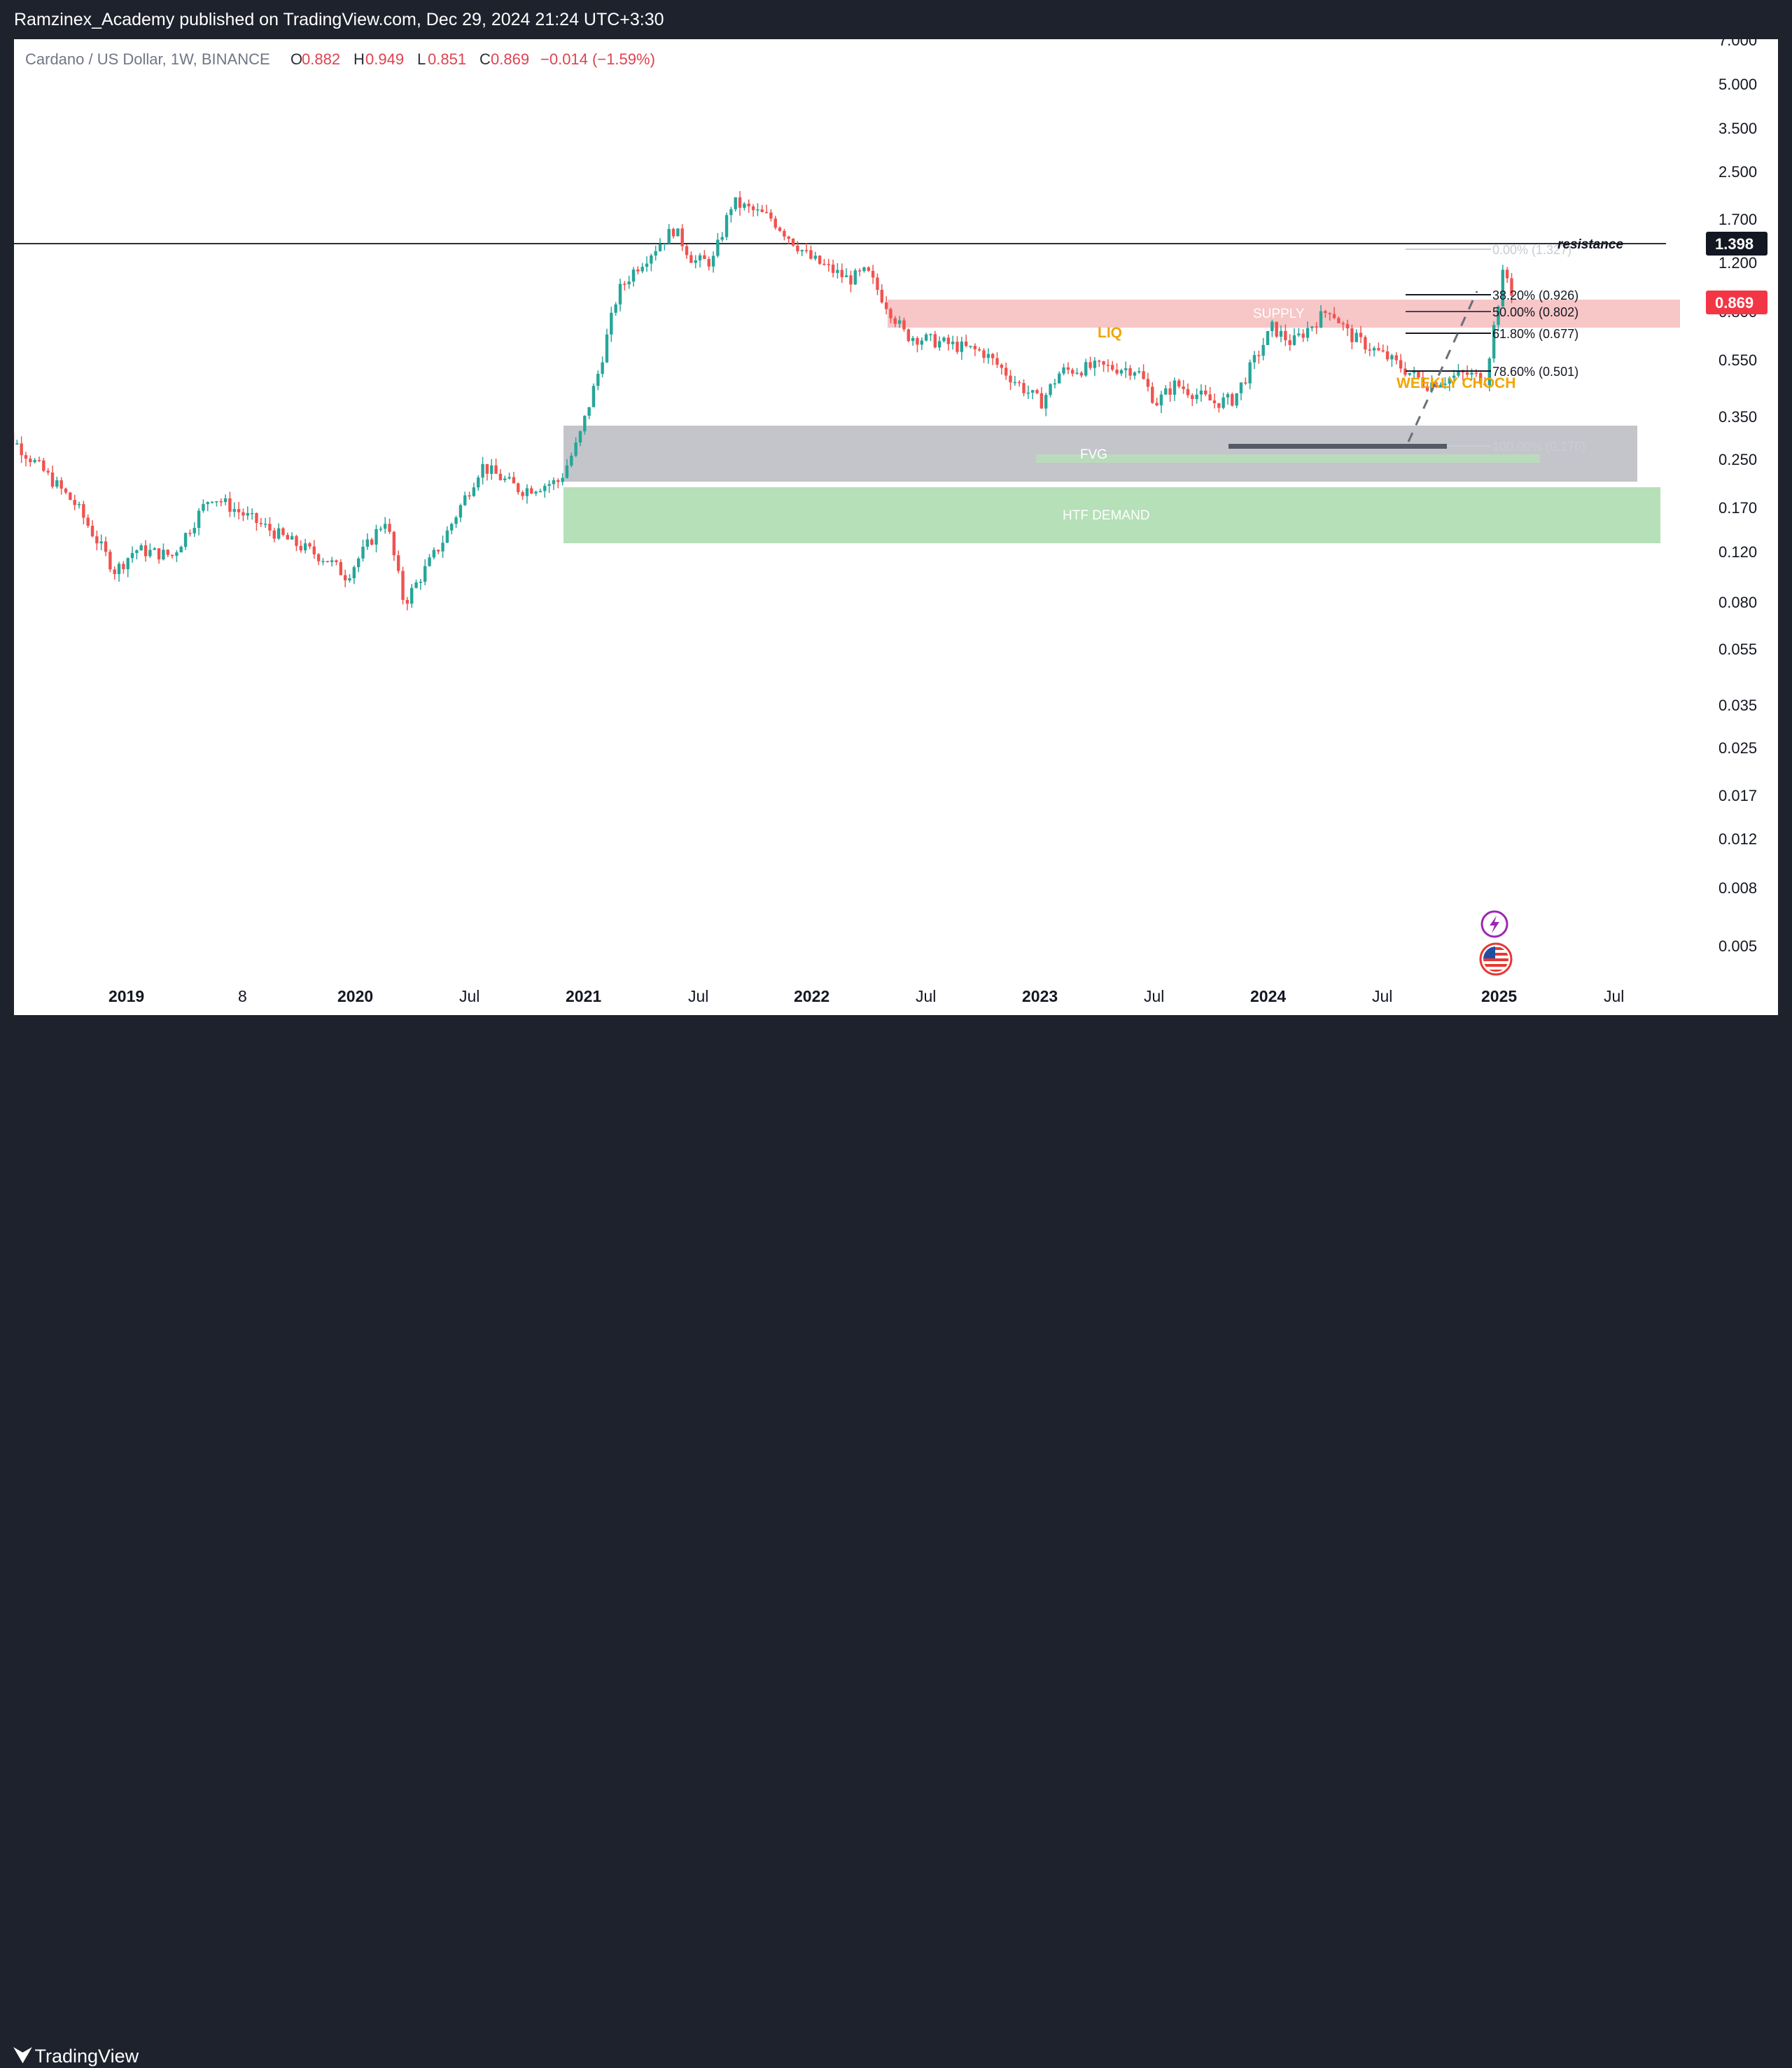 The height and width of the screenshot is (2068, 1792). I want to click on fib-label-50: 50.00% (0.802), so click(1535, 312).